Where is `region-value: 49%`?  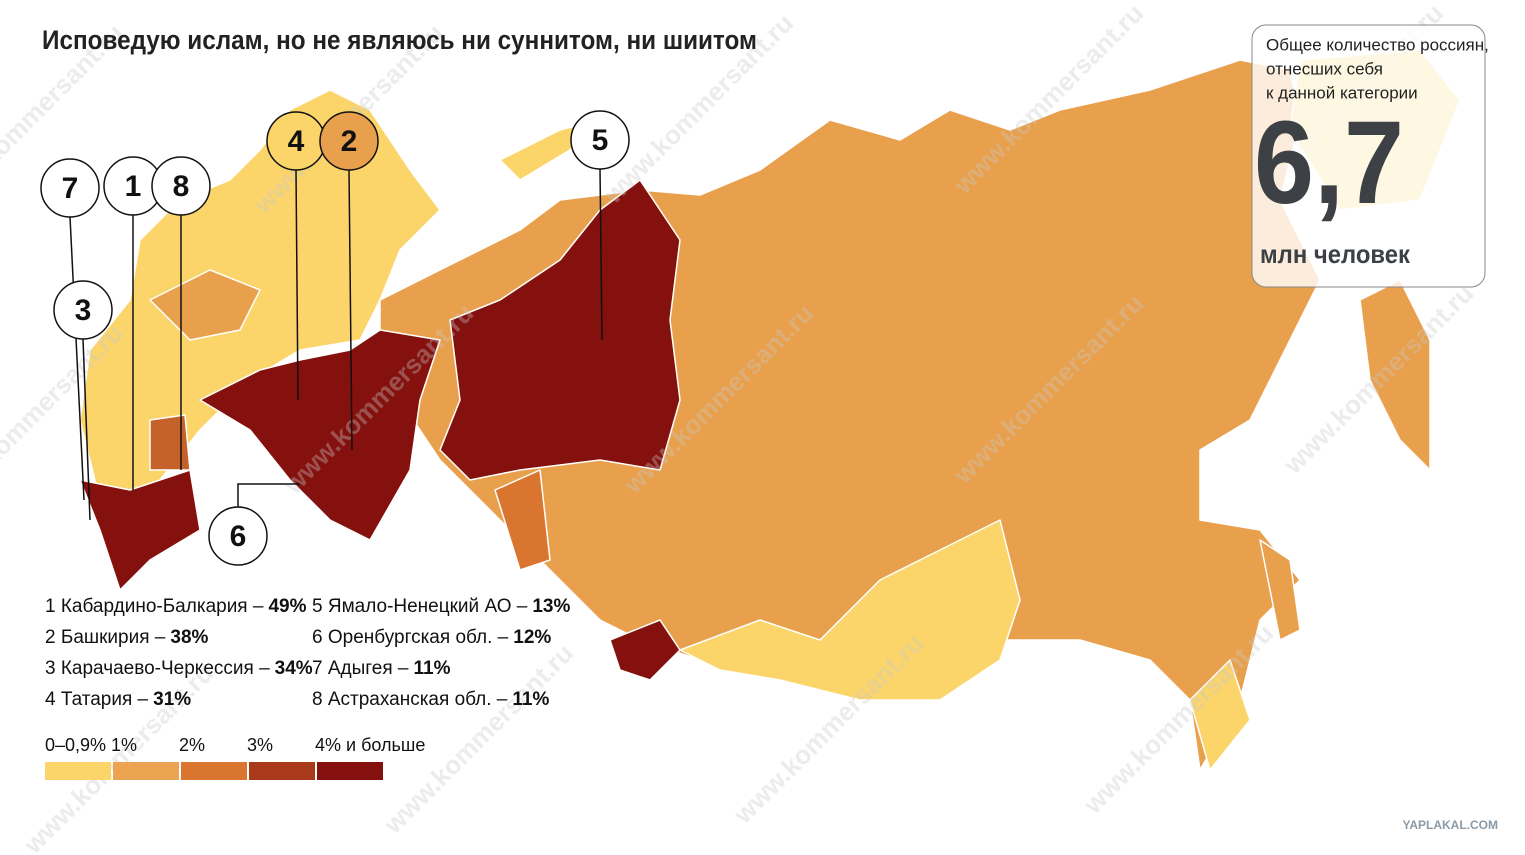 region-value: 49% is located at coordinates (287, 606).